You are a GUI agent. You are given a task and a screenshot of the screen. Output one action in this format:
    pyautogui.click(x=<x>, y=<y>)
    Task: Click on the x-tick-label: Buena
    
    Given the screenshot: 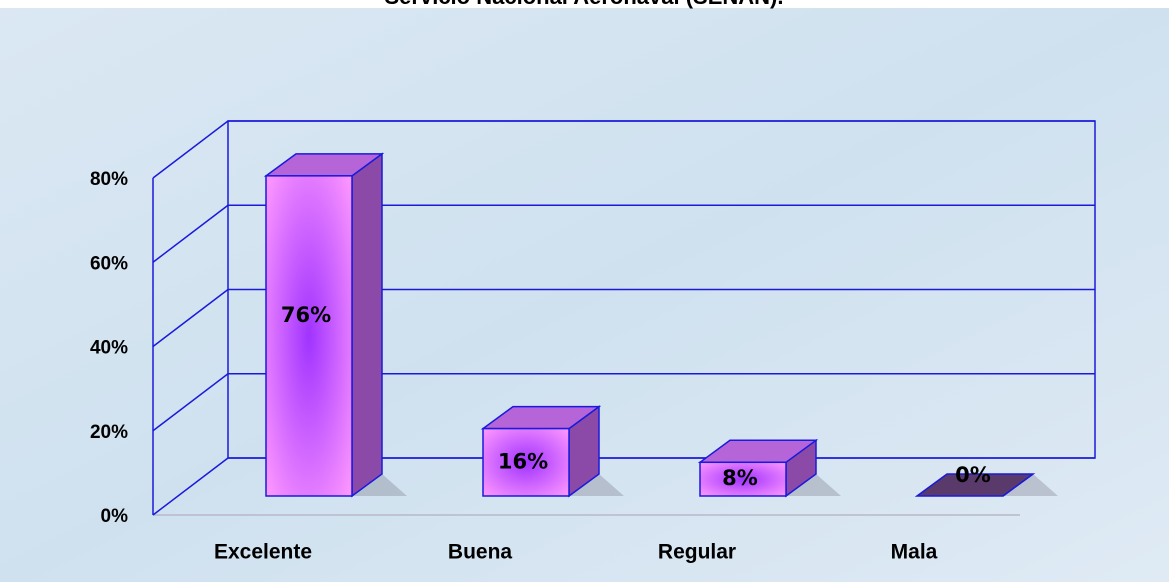 What is the action you would take?
    pyautogui.click(x=480, y=552)
    